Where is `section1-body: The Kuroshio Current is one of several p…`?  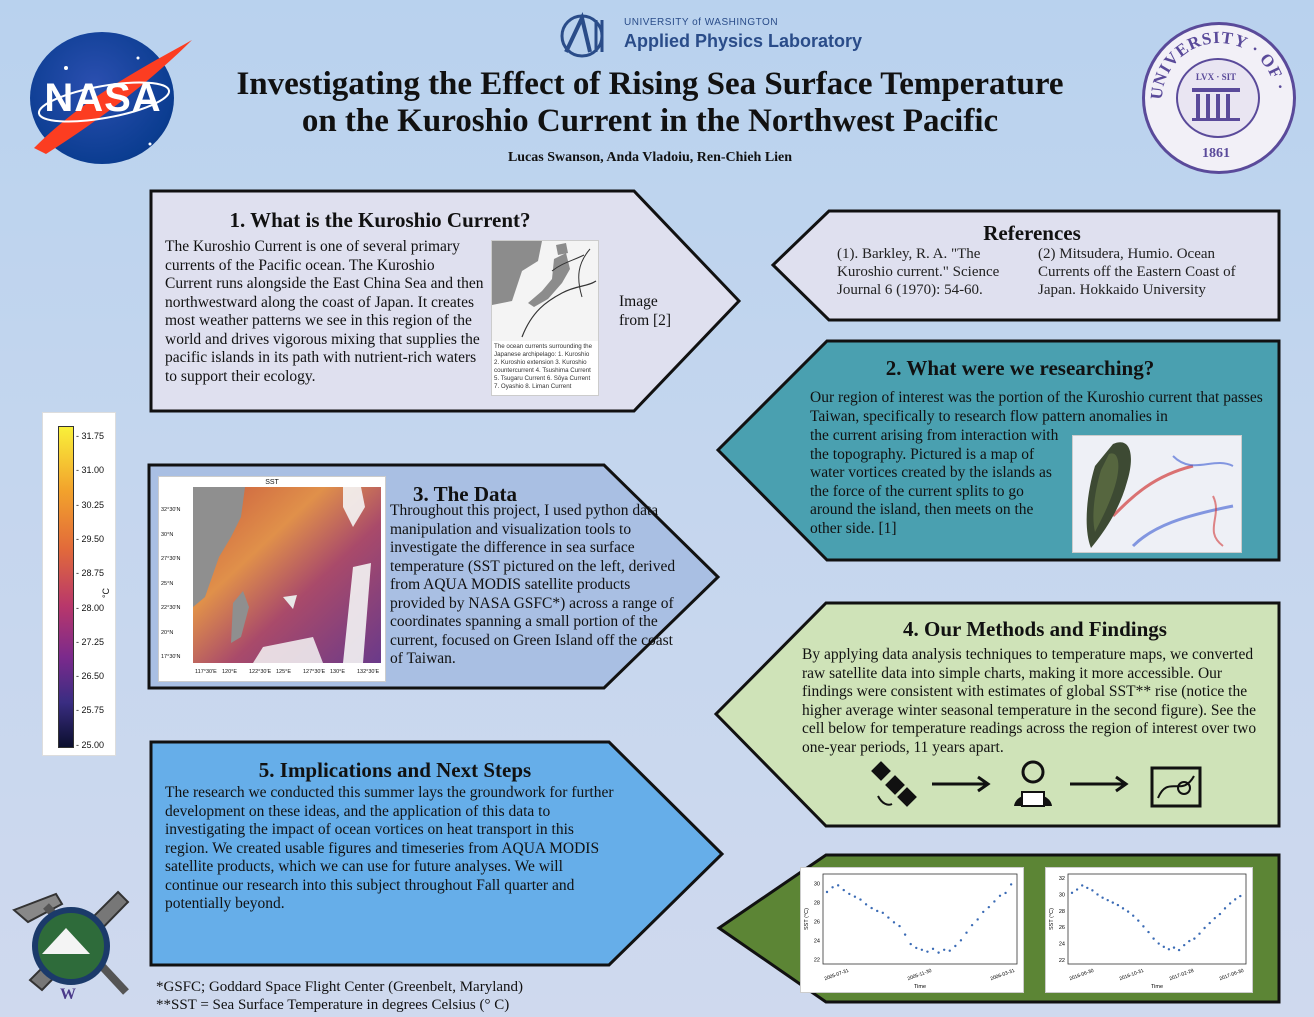
section1-body: The Kuroshio Current is one of several p… is located at coordinates (324, 311).